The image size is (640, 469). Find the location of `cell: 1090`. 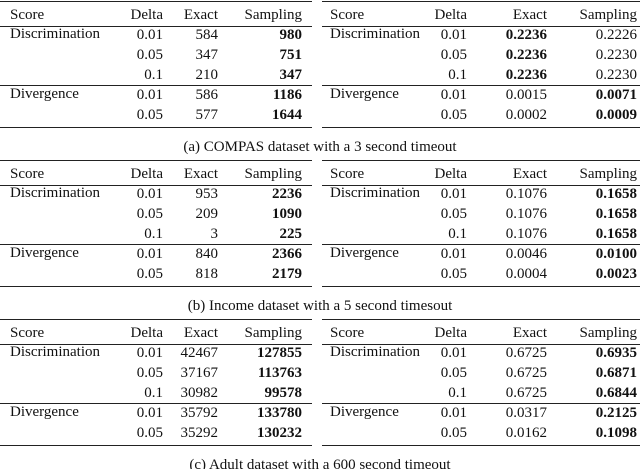

cell: 1090 is located at coordinates (287, 214).